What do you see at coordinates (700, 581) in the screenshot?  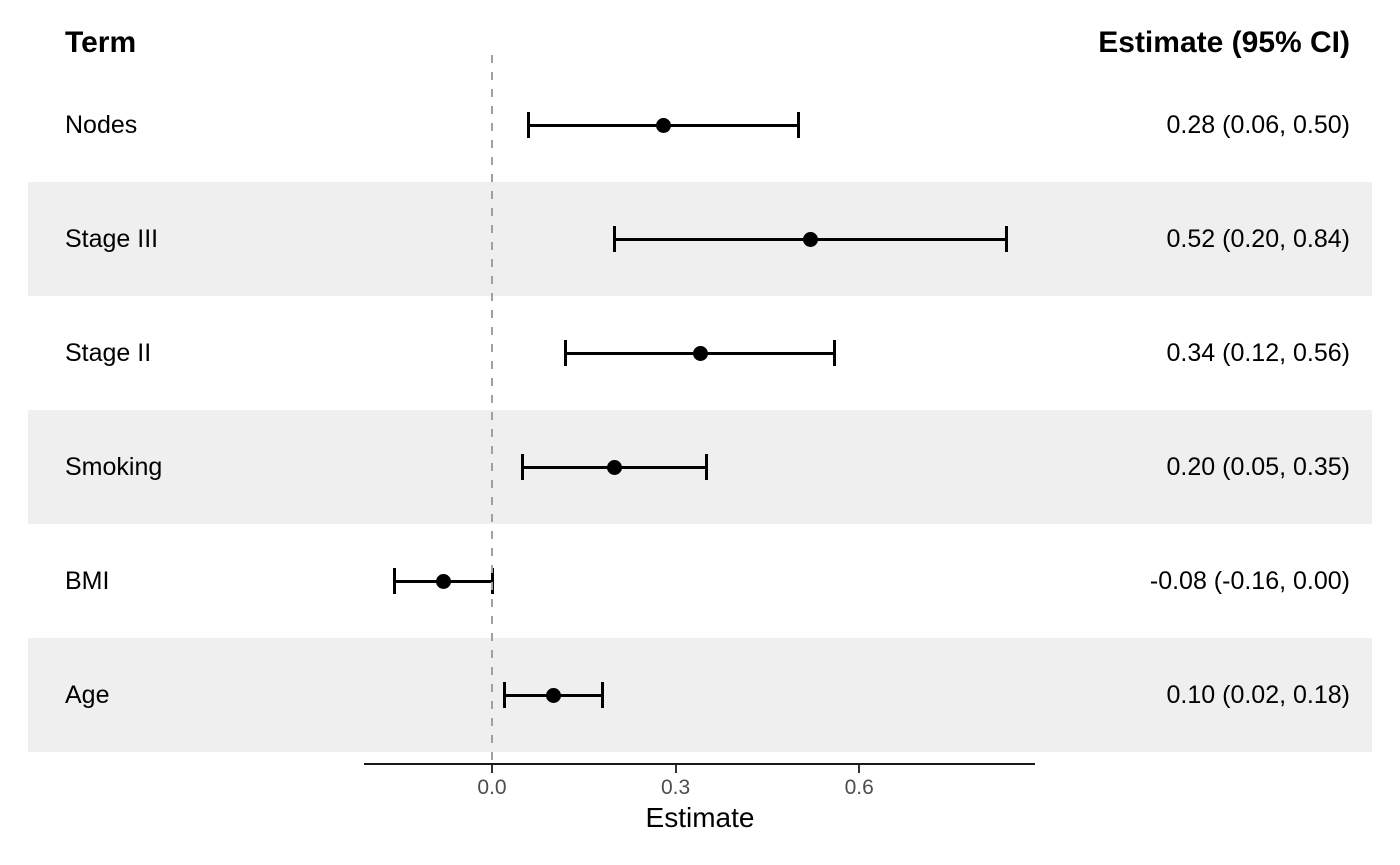 I see `table-row: BMI -0.08 (-0.16, 0.00)` at bounding box center [700, 581].